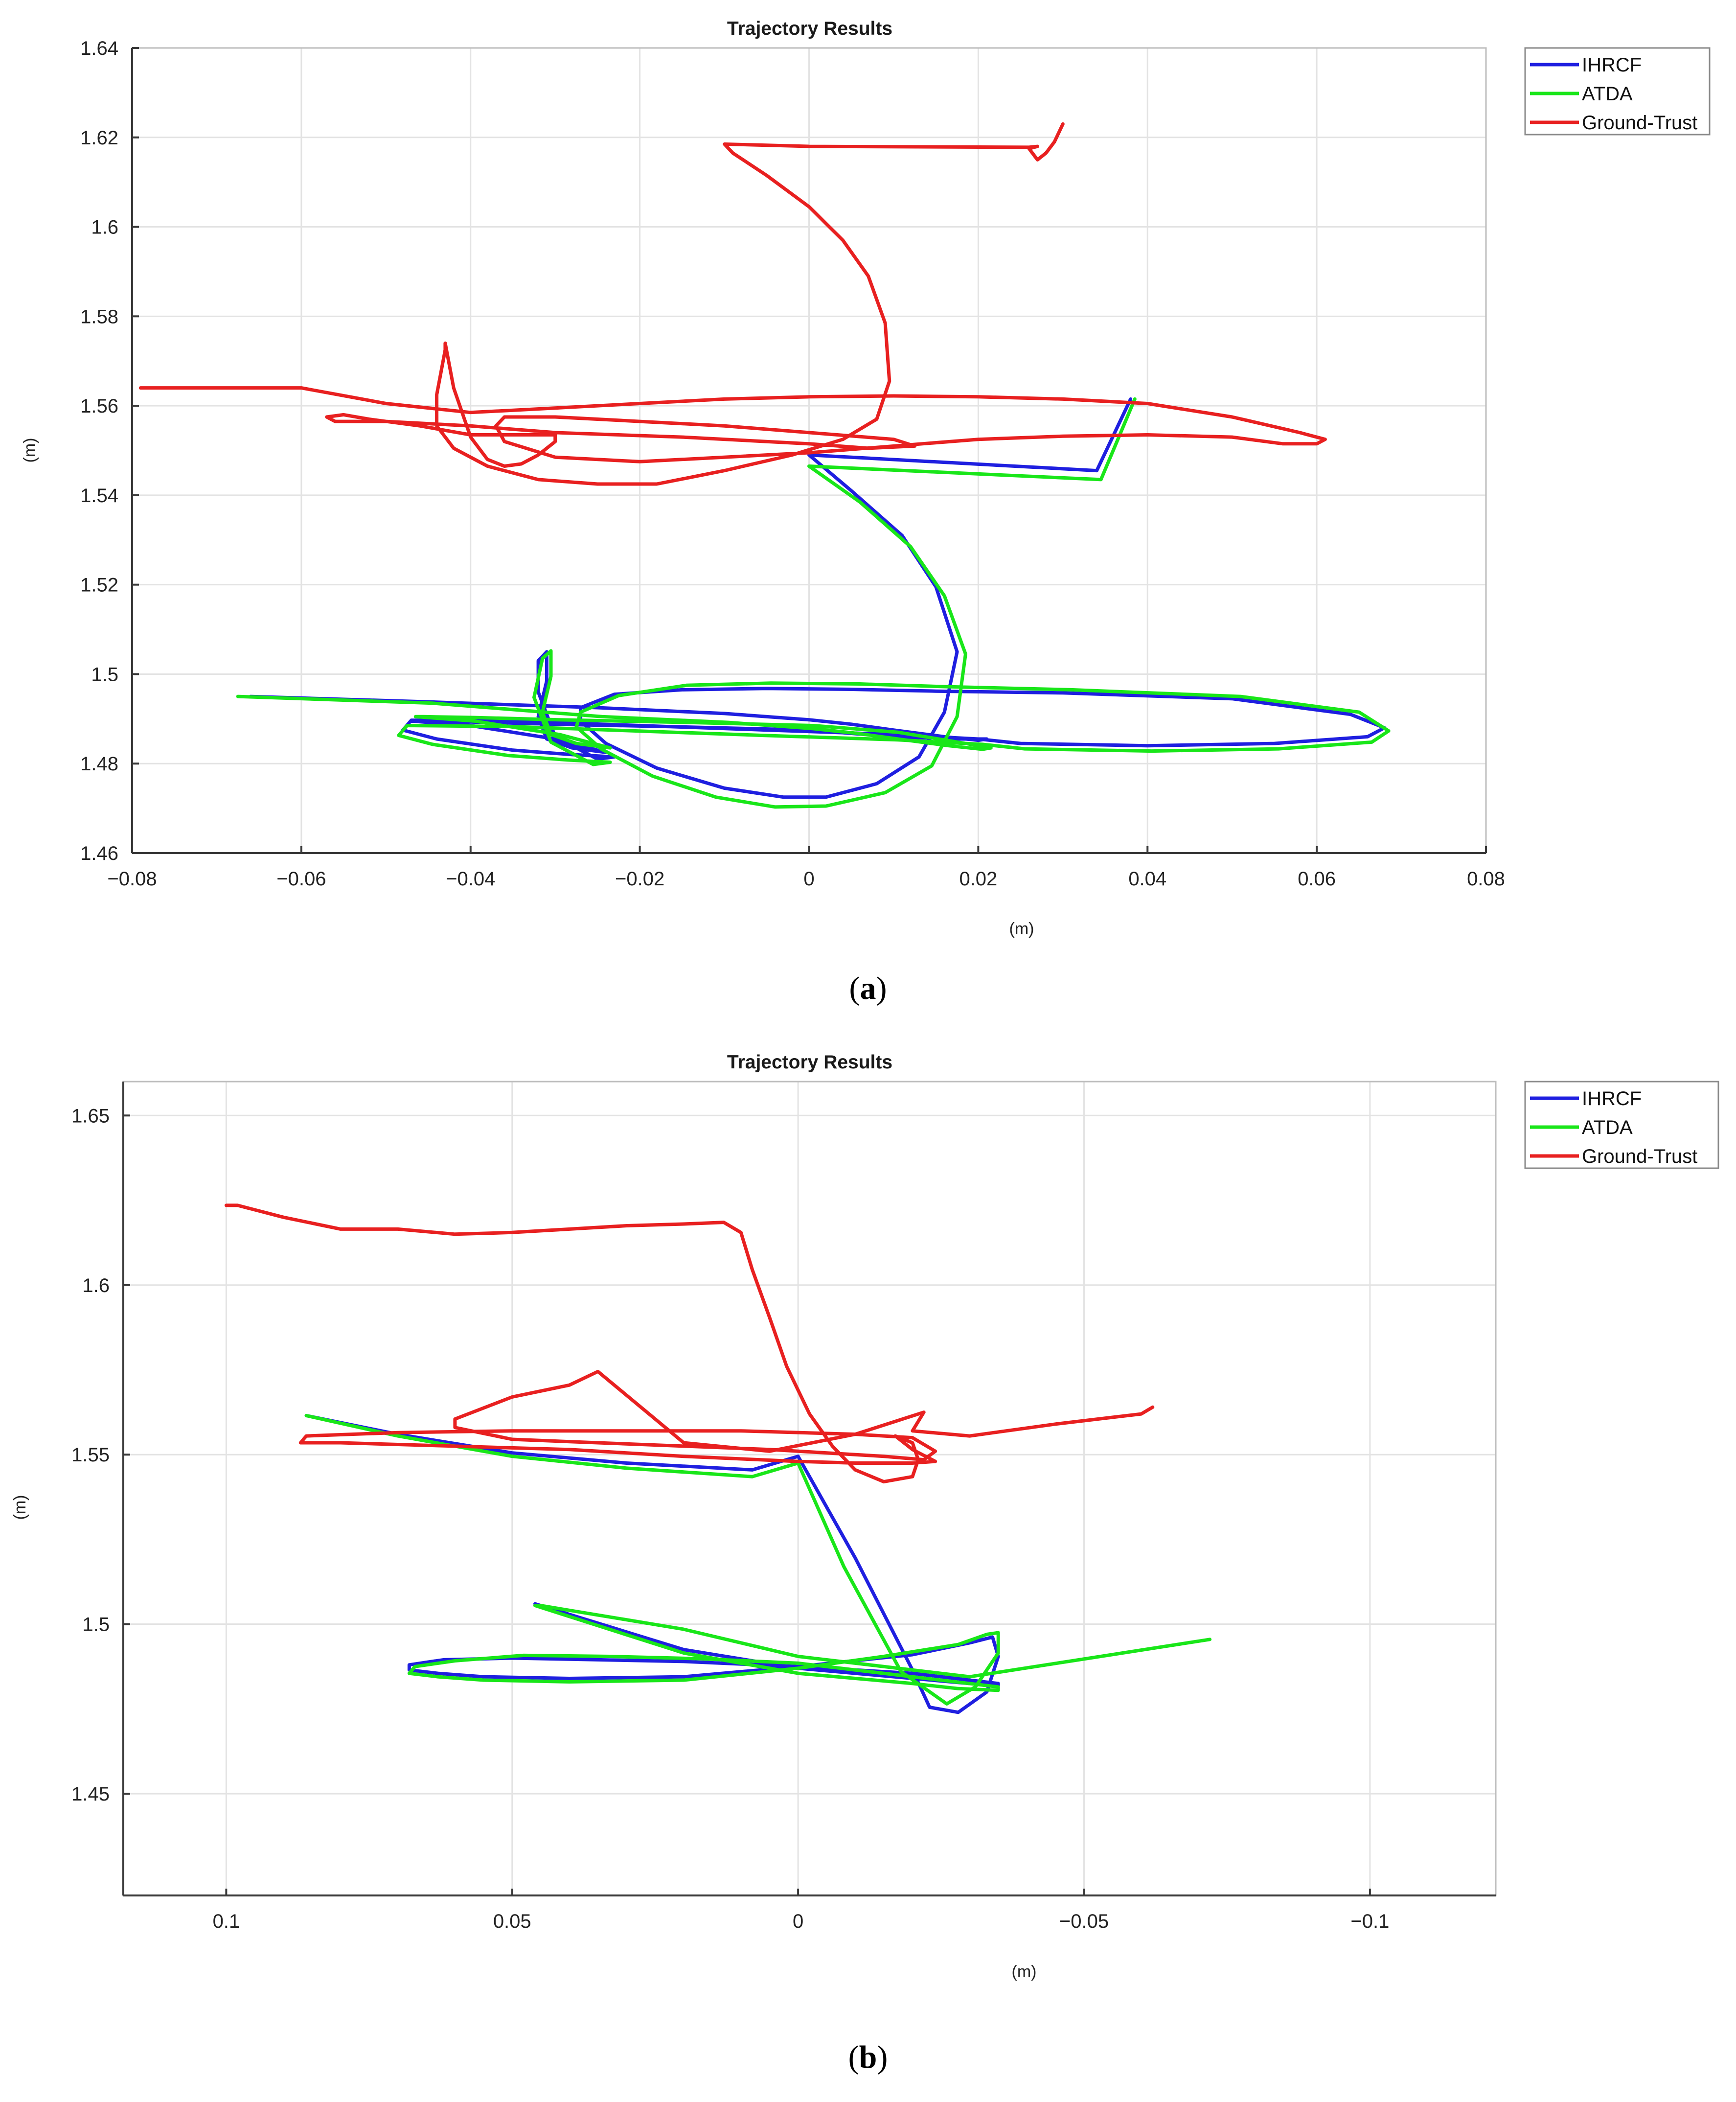 This screenshot has height=2102, width=1736. Describe the element at coordinates (1084, 1921) in the screenshot. I see `x-tick-label-b: −0.05` at that location.